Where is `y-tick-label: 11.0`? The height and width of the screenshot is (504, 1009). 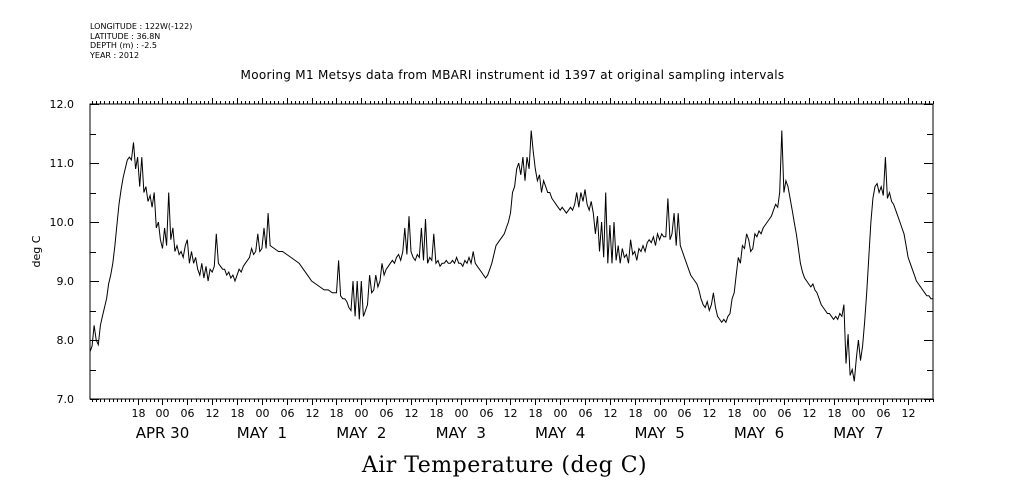 y-tick-label: 11.0 is located at coordinates (62, 163).